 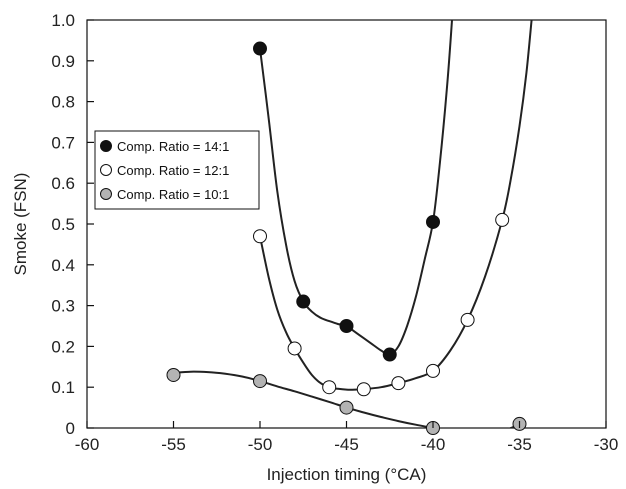 I want to click on y-tick-label: 0.8, so click(x=63, y=102).